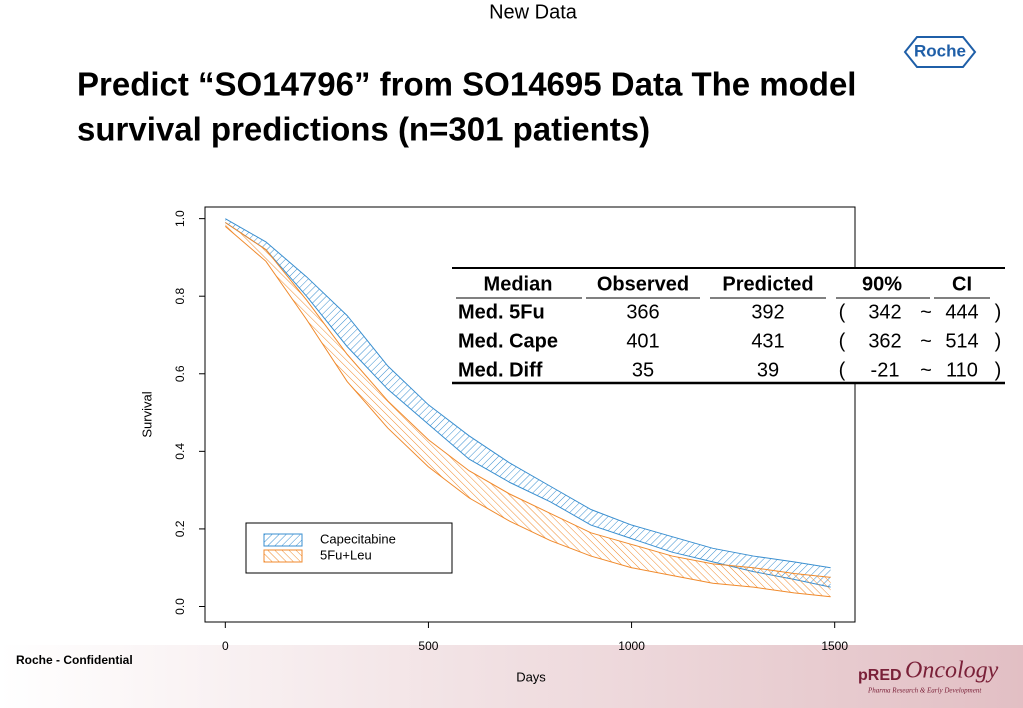  What do you see at coordinates (500, 370) in the screenshot?
I see `row-label: Med. Diff` at bounding box center [500, 370].